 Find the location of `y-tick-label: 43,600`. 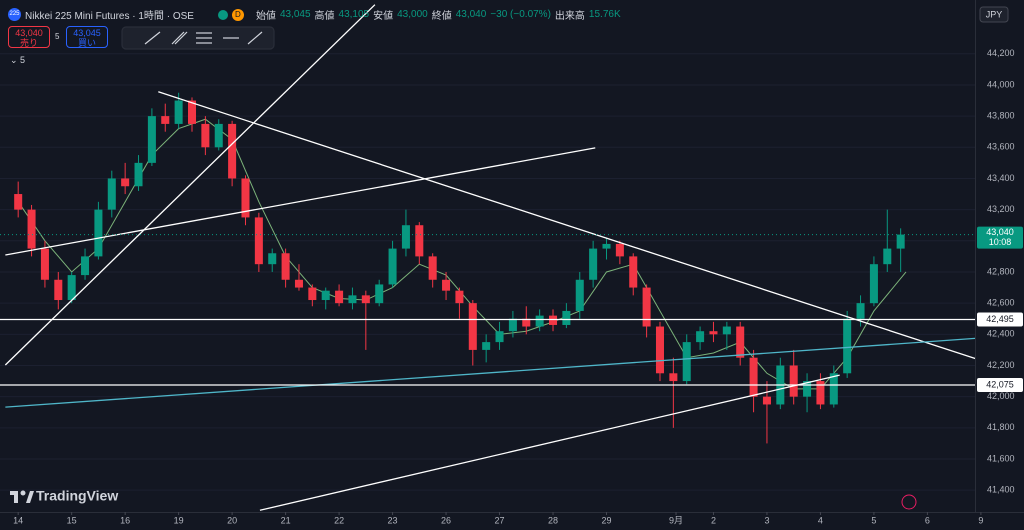

y-tick-label: 43,600 is located at coordinates (1001, 147).